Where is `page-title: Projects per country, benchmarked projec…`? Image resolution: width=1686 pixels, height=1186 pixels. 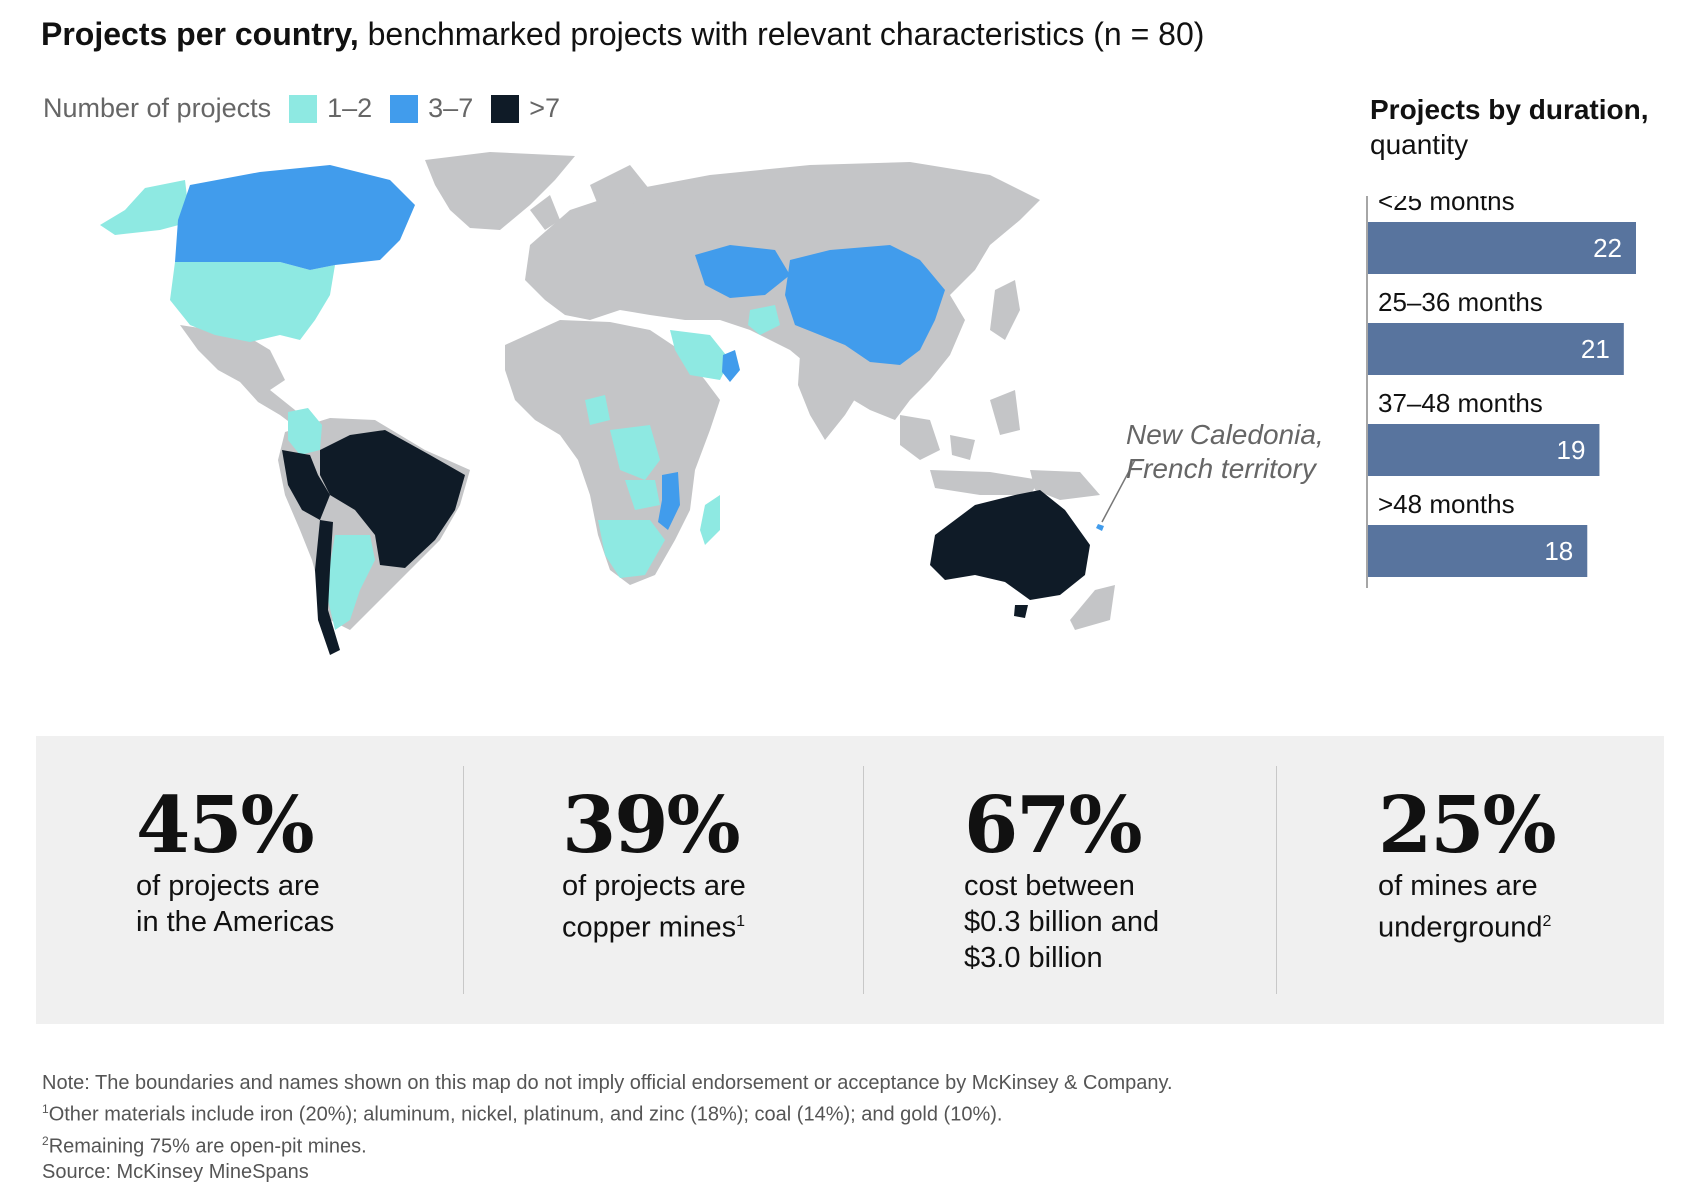 page-title: Projects per country, benchmarked projec… is located at coordinates (622, 34).